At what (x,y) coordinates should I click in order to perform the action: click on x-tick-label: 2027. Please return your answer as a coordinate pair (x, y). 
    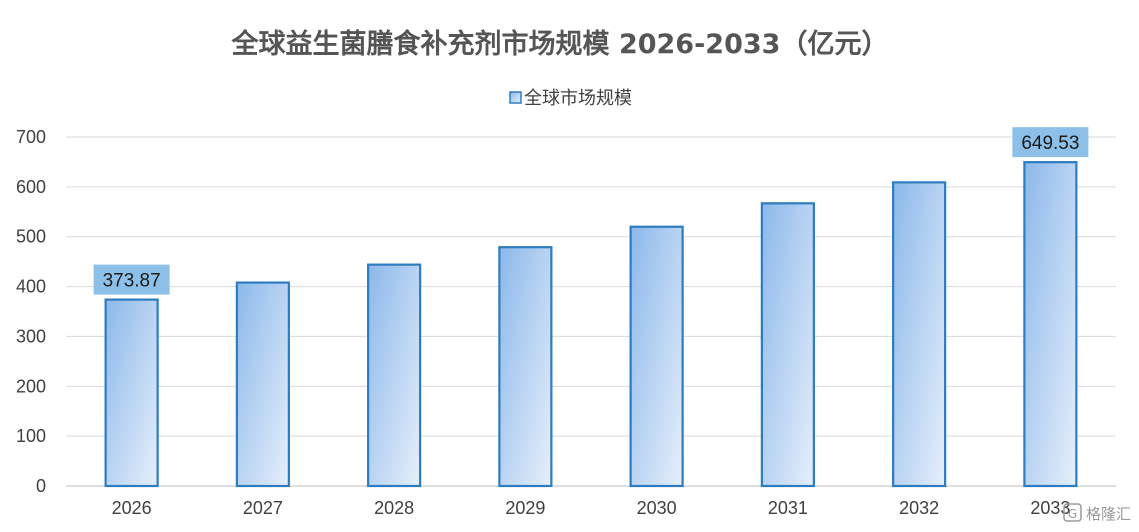
    Looking at the image, I should click on (263, 508).